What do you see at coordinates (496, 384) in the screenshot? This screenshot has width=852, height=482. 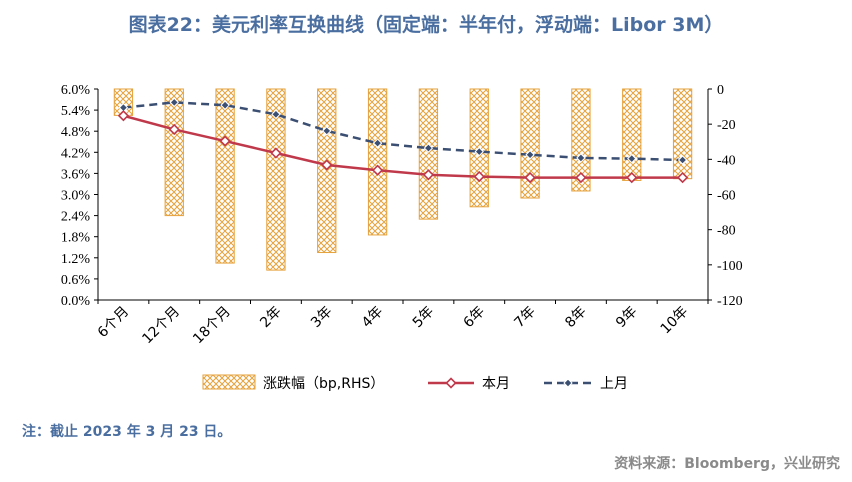 I see `legend-current-label: 本月` at bounding box center [496, 384].